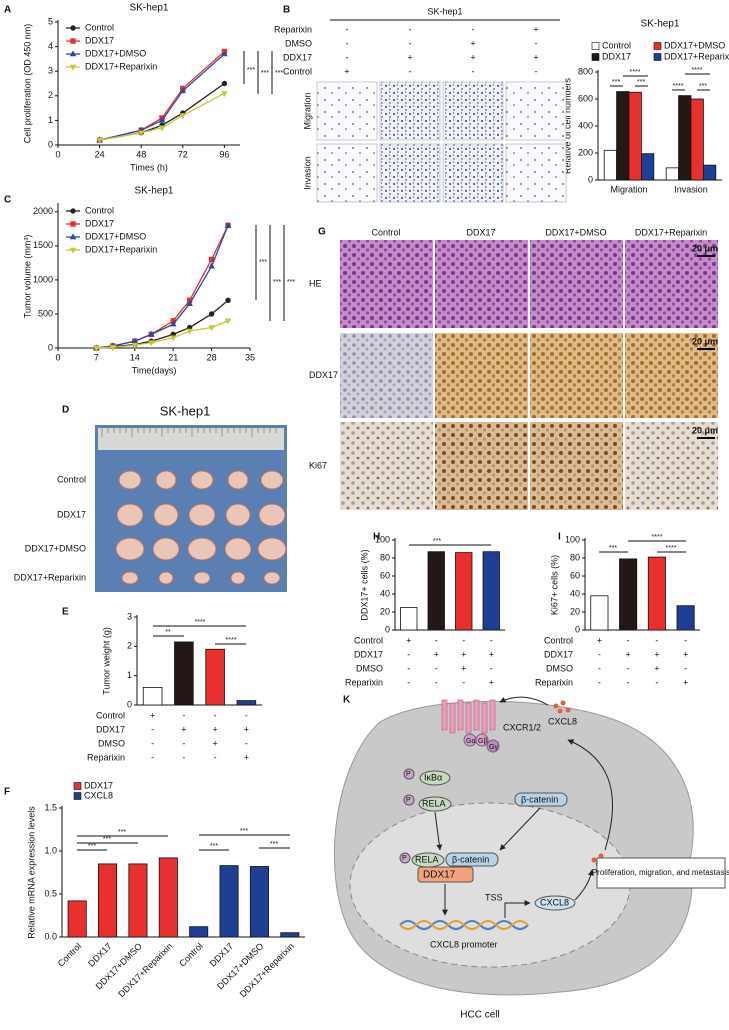  I want to click on significance-label: **, so click(168, 632).